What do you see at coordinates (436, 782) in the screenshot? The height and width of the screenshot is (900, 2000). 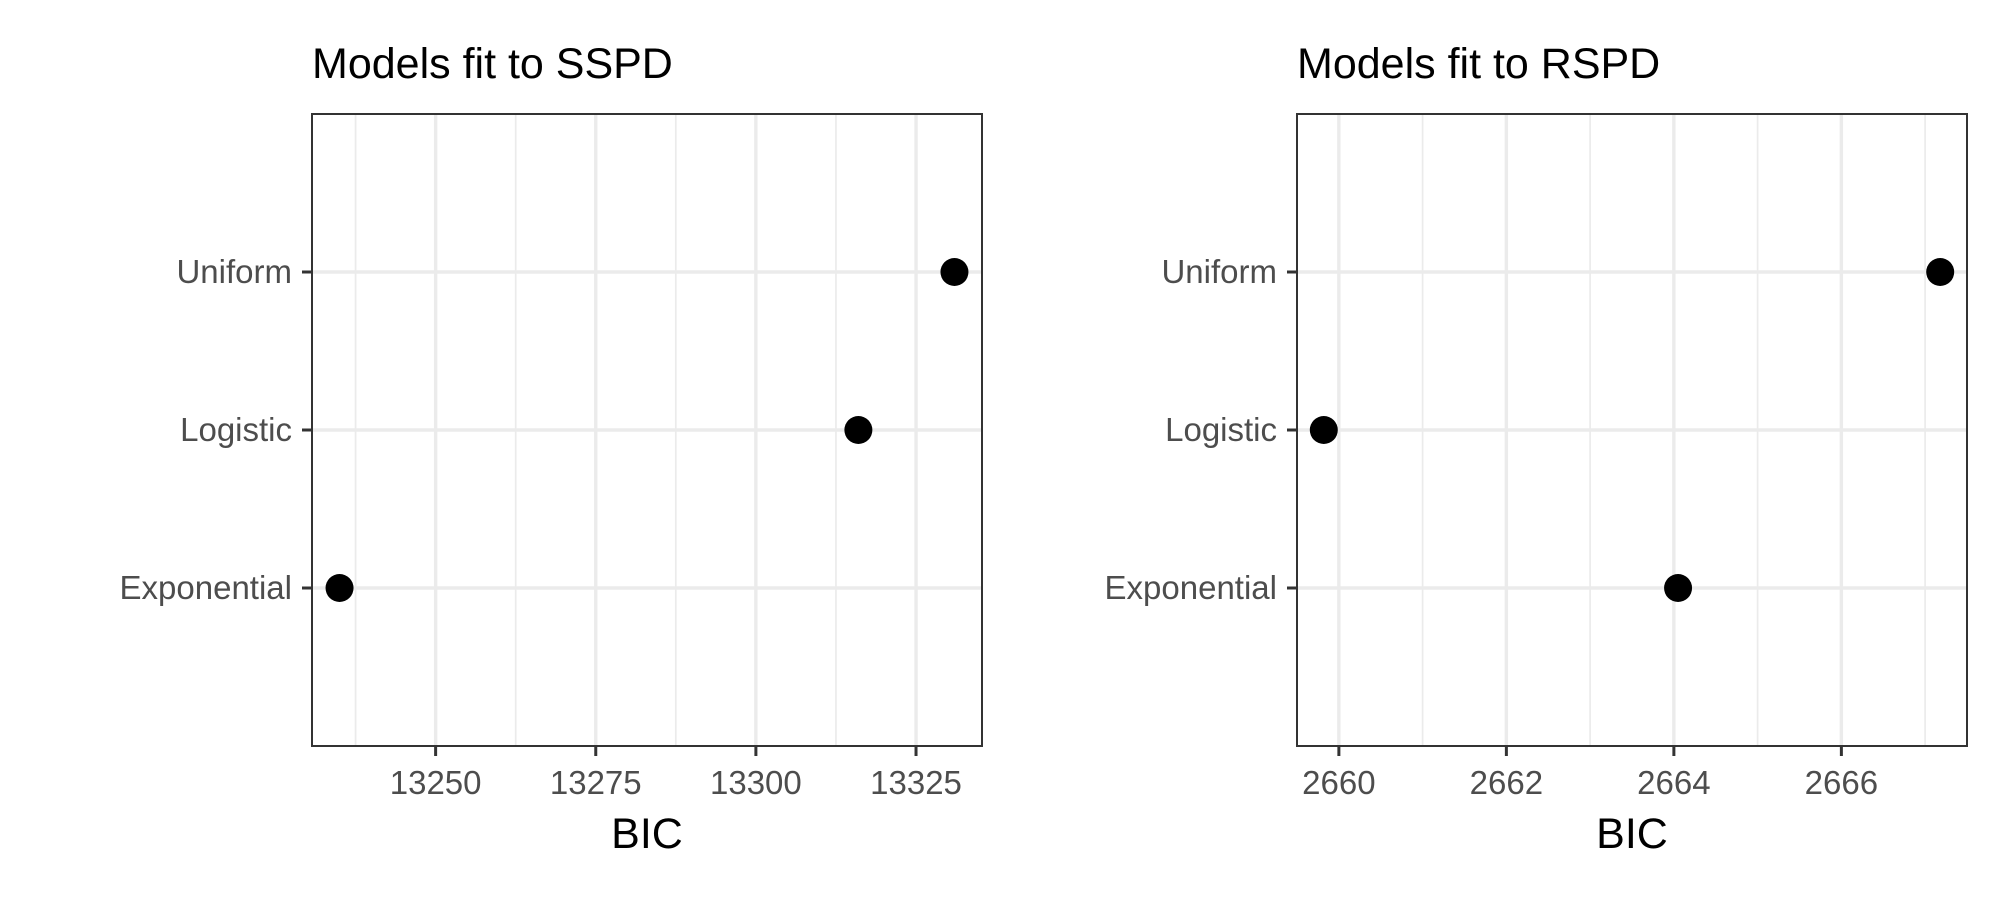 I see `x-tick-label: 13250` at bounding box center [436, 782].